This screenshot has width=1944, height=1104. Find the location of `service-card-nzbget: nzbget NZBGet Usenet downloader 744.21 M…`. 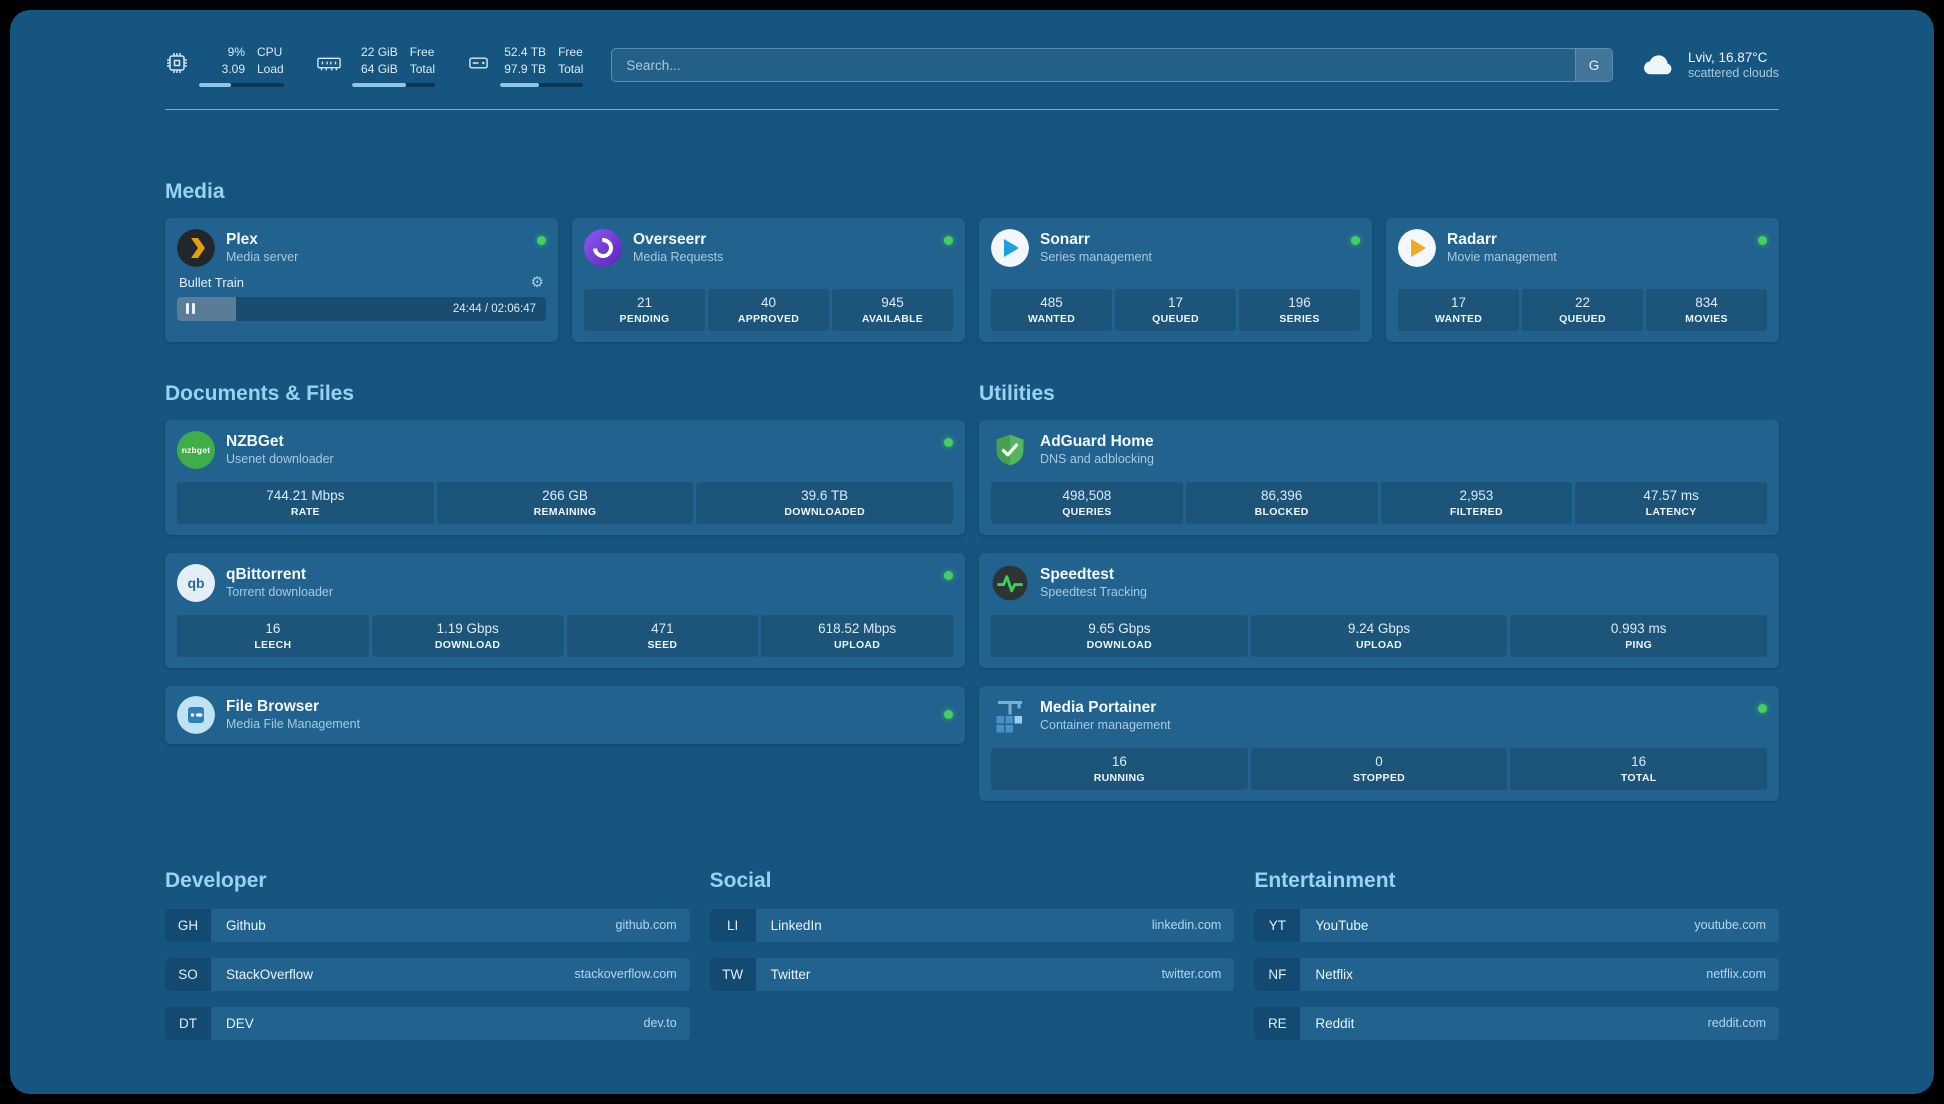

service-card-nzbget: nzbget NZBGet Usenet downloader 744.21 M… is located at coordinates (565, 477).